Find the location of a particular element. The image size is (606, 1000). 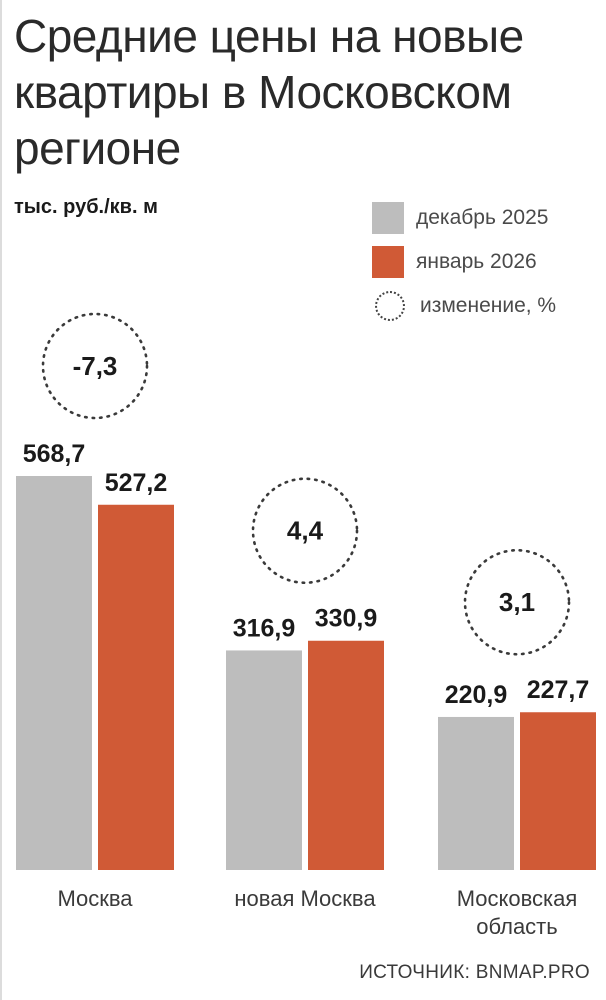

change-label-2: 3,1 is located at coordinates (517, 602).